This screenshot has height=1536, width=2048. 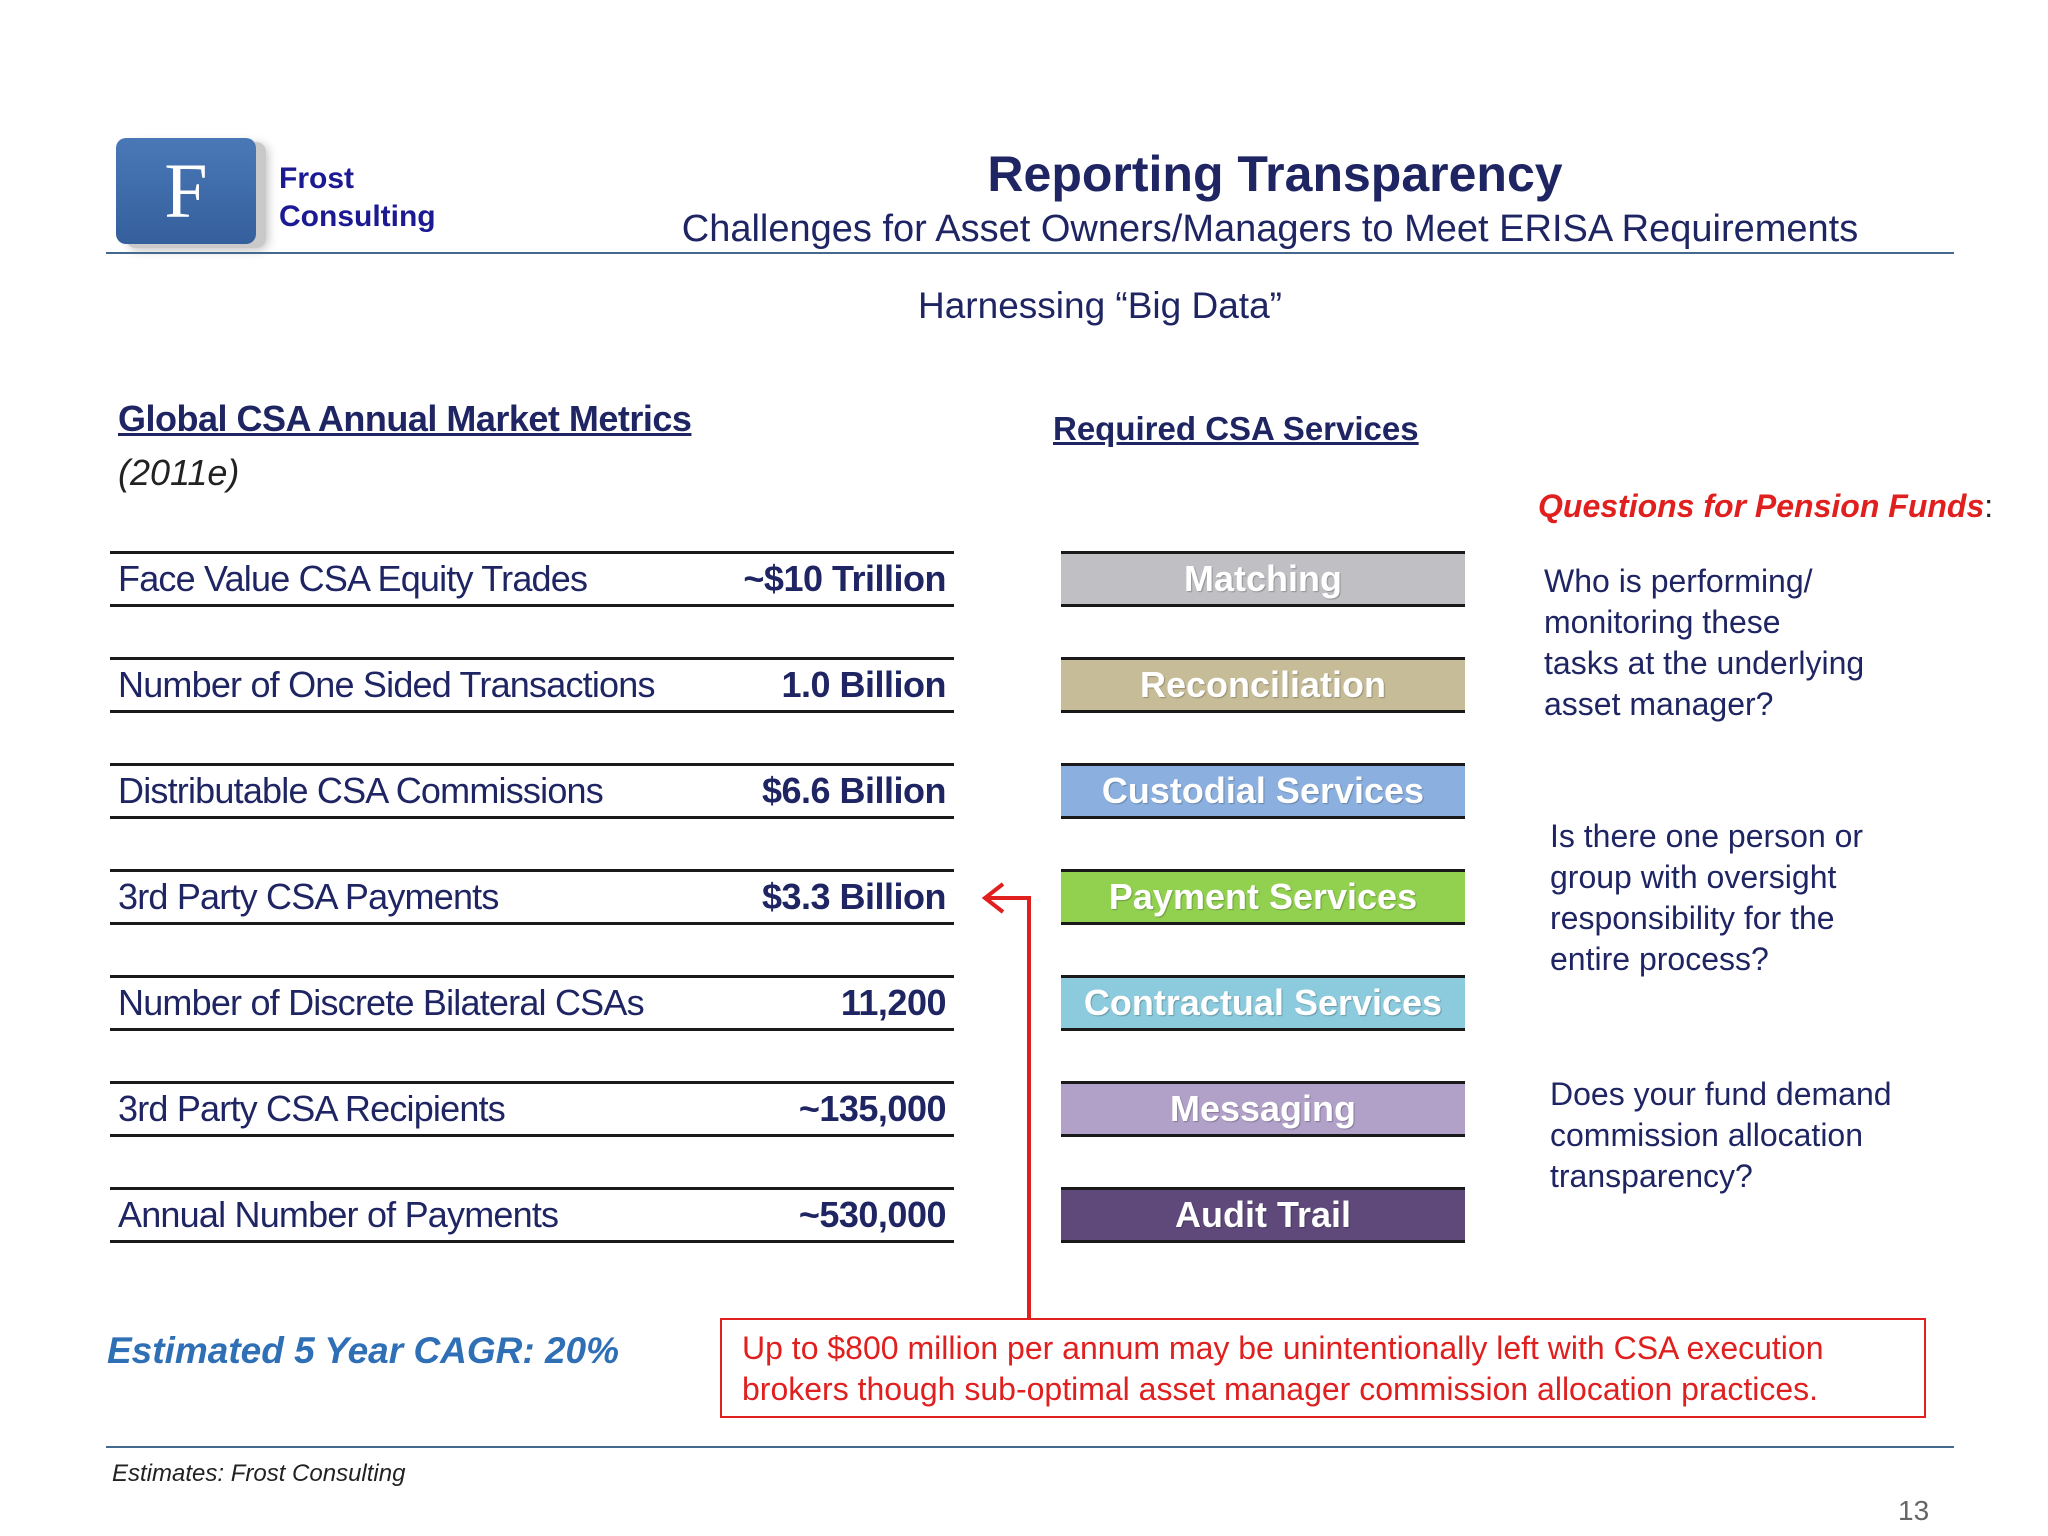 What do you see at coordinates (1692, 918) in the screenshot?
I see `question-line: responsibility for the` at bounding box center [1692, 918].